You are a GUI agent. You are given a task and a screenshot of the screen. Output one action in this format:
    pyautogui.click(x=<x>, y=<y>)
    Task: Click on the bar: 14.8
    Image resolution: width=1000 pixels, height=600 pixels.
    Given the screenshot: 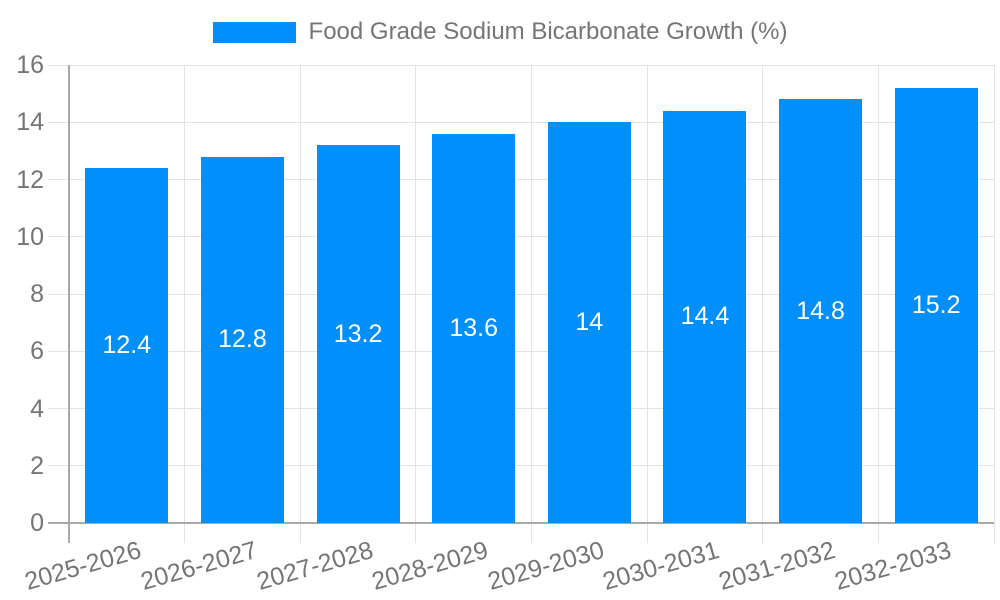 What is the action you would take?
    pyautogui.click(x=821, y=311)
    